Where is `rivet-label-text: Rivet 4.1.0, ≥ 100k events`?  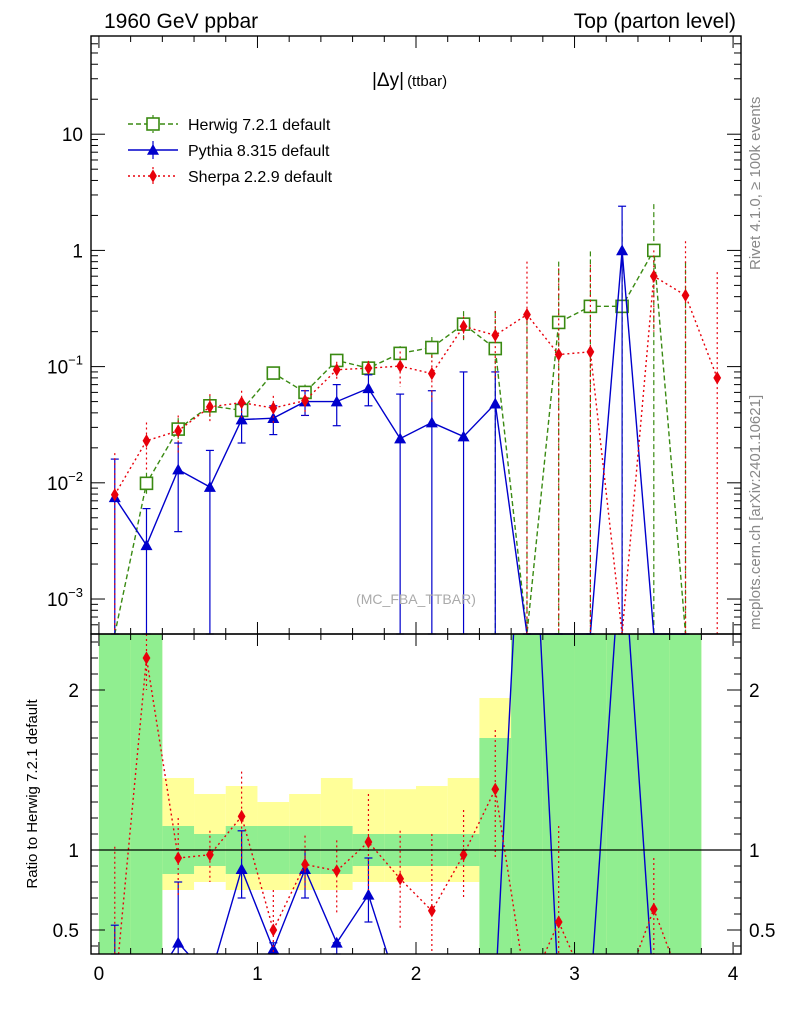
rivet-label-text: Rivet 4.1.0, ≥ 100k events is located at coordinates (755, 183).